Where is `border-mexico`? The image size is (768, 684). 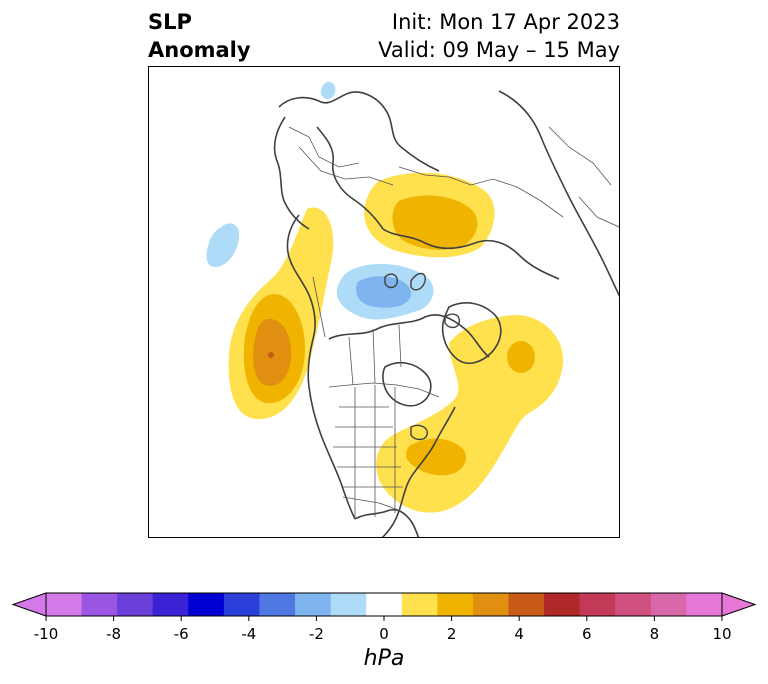 border-mexico is located at coordinates (372, 504).